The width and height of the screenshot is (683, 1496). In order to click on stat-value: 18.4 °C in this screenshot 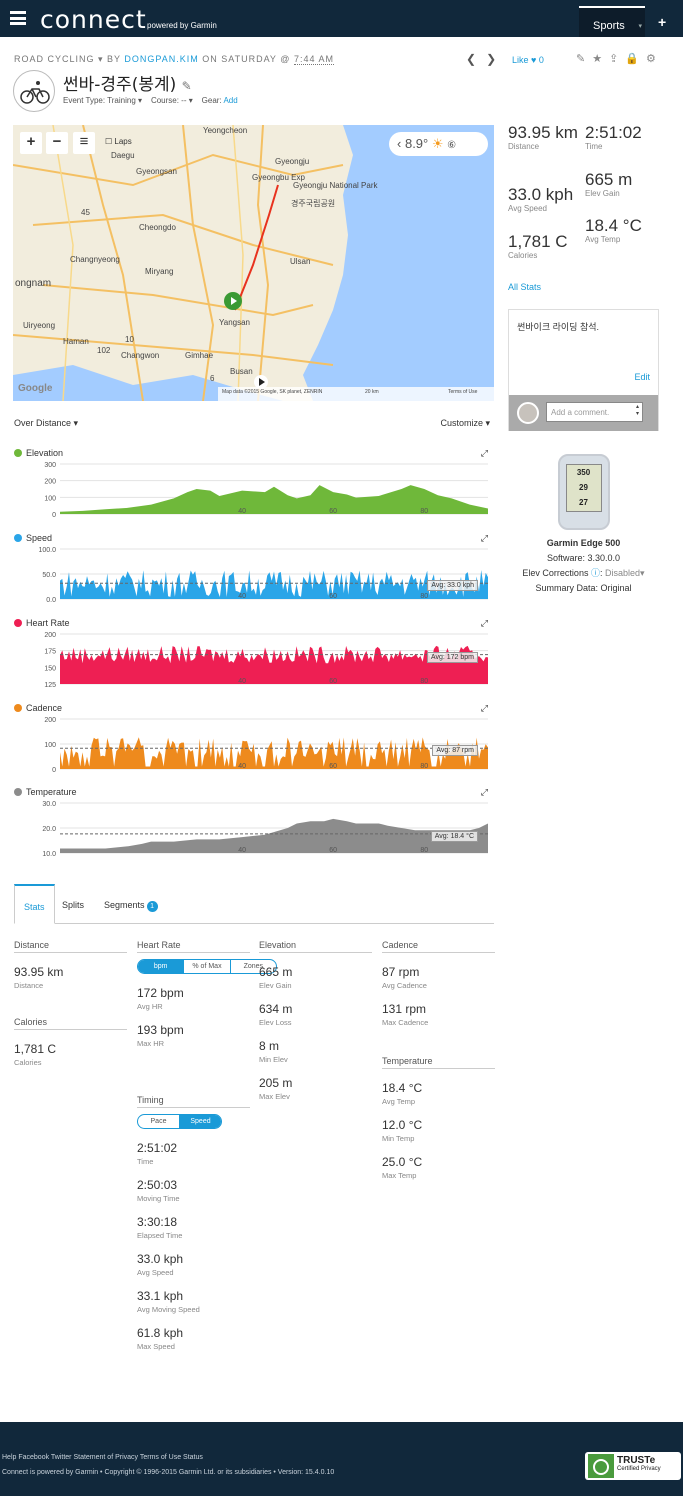, I will do `click(402, 1088)`.